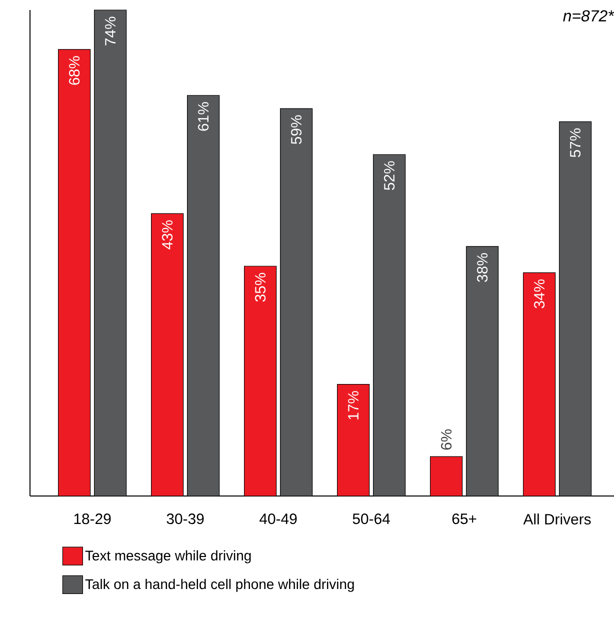  What do you see at coordinates (92, 519) in the screenshot?
I see `x-tick-label: 18-29` at bounding box center [92, 519].